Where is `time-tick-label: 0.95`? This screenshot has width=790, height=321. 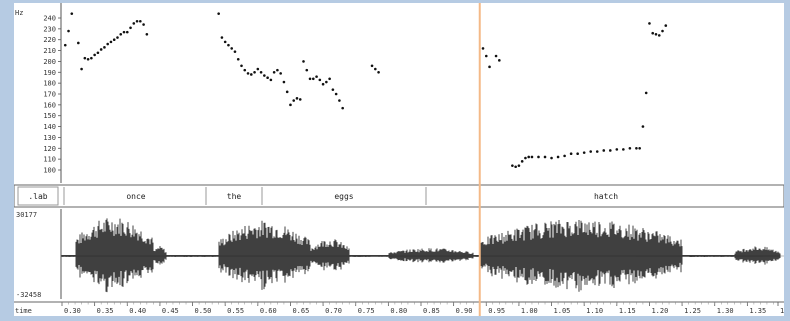
time-tick-label: 0.95 is located at coordinates (496, 311).